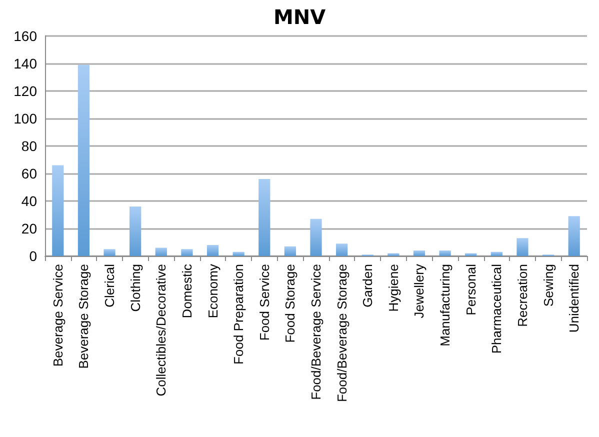 This screenshot has width=599, height=437. I want to click on x-tick-label: Food/Beverage Storage, so click(342, 333).